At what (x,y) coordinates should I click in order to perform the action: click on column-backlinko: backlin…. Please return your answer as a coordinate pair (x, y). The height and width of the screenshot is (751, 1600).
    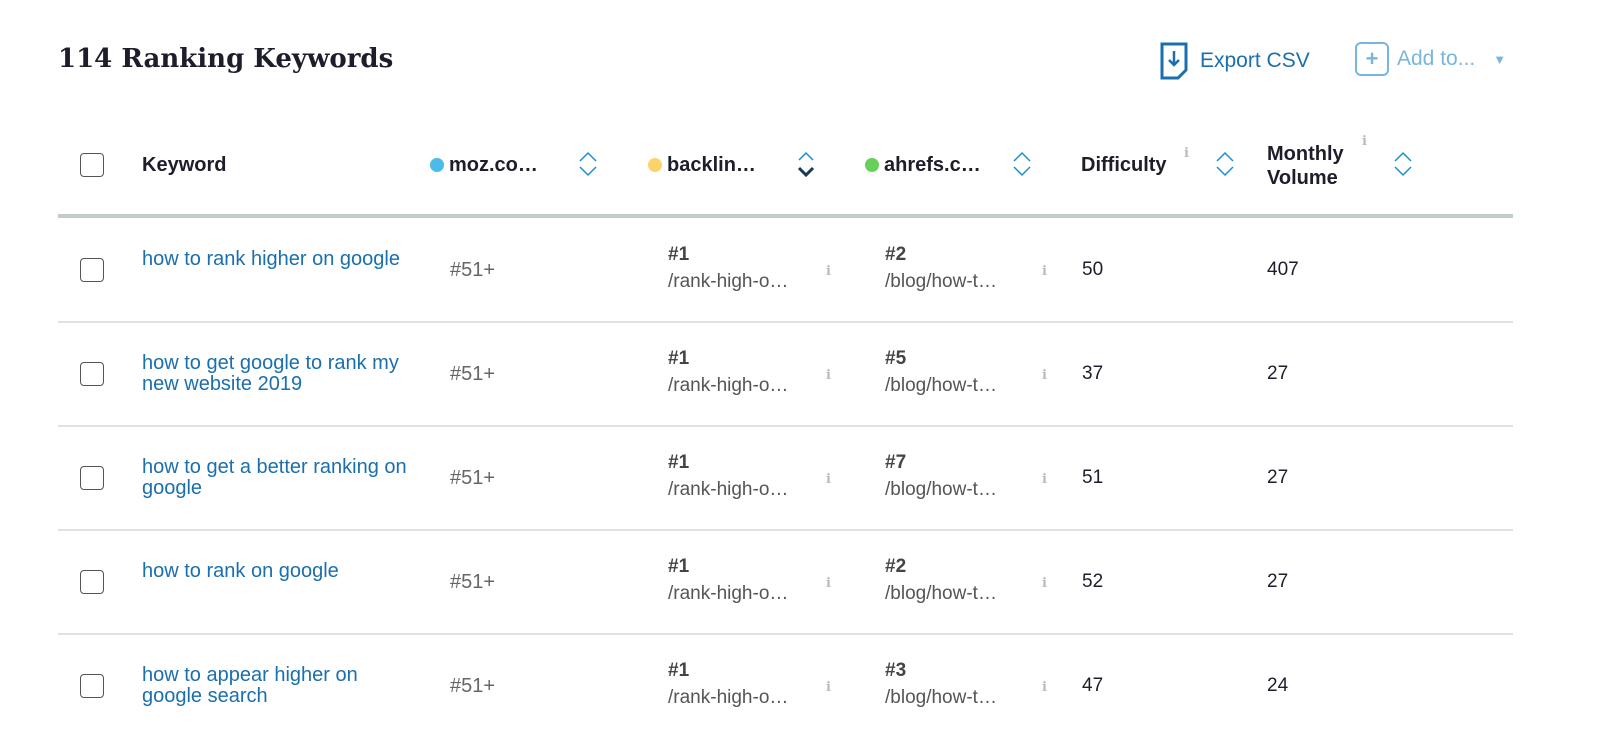
    Looking at the image, I should click on (702, 165).